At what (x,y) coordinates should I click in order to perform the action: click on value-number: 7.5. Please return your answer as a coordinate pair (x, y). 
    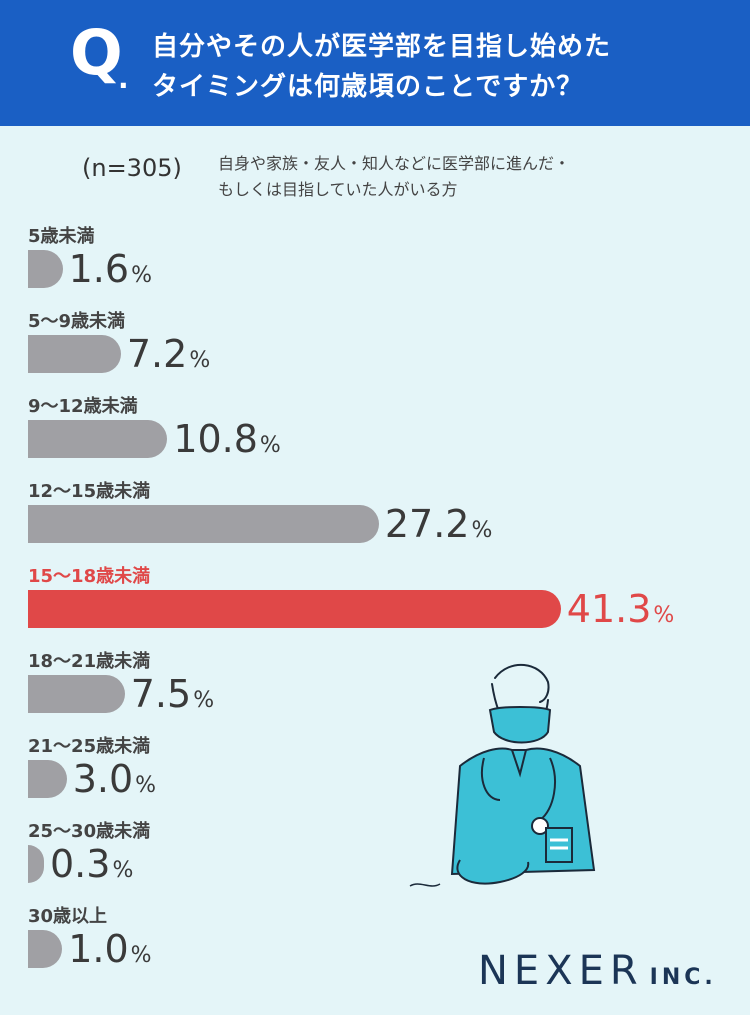
    Looking at the image, I should click on (161, 694).